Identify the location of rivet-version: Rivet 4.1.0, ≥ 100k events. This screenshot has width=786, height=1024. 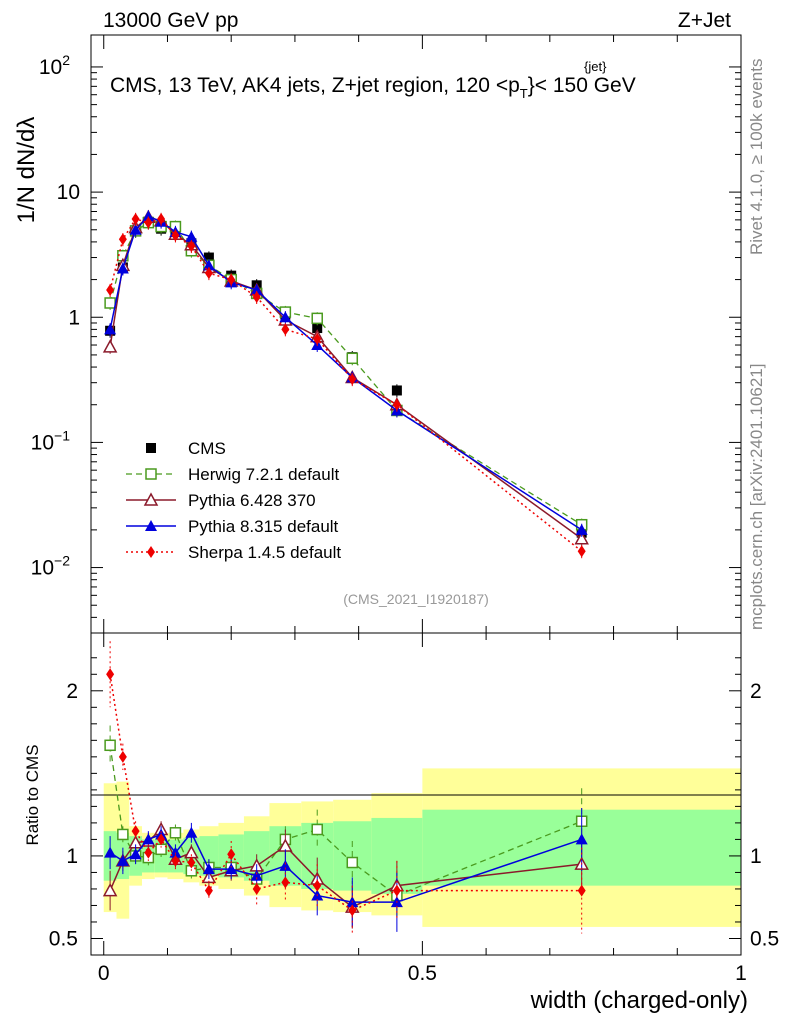
(756, 157).